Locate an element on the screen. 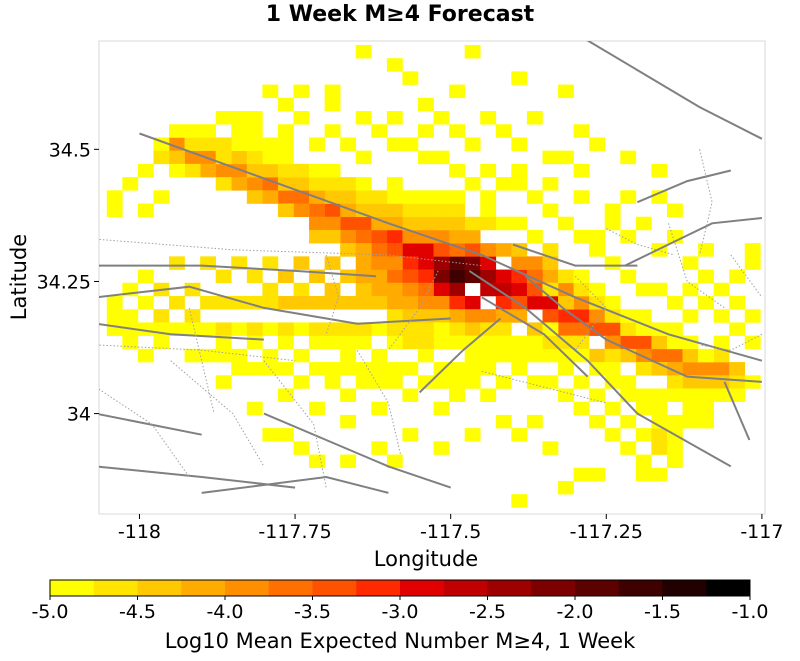 The image size is (800, 661). colorbar-tick-label: -3.0 is located at coordinates (399, 612).